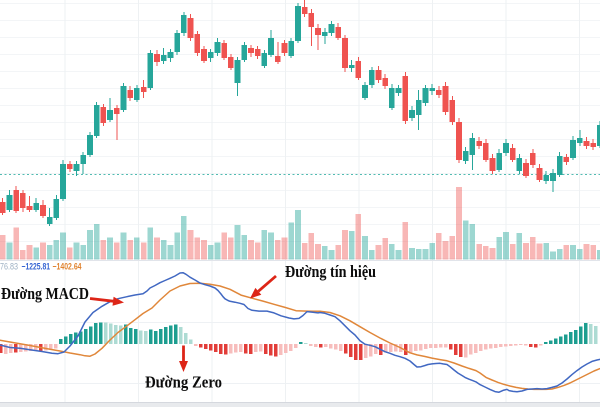 This screenshot has height=407, width=600. What do you see at coordinates (67, 267) in the screenshot?
I see `svg-text: −1402.64` at bounding box center [67, 267].